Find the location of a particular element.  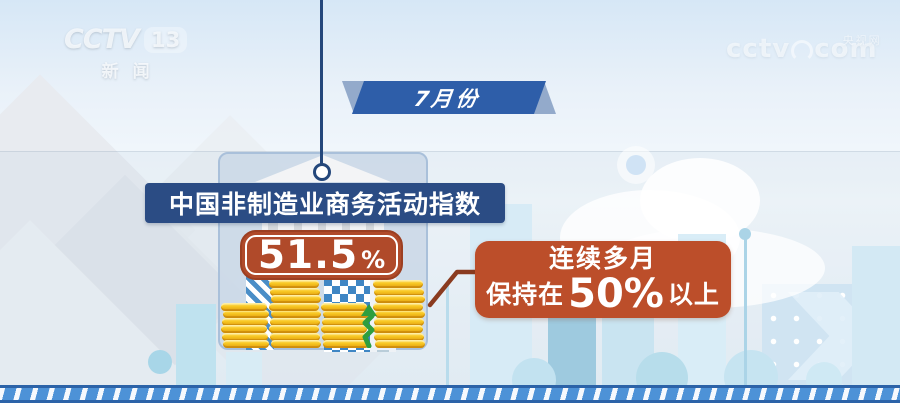

callout-leader-line is located at coordinates (454, 288).